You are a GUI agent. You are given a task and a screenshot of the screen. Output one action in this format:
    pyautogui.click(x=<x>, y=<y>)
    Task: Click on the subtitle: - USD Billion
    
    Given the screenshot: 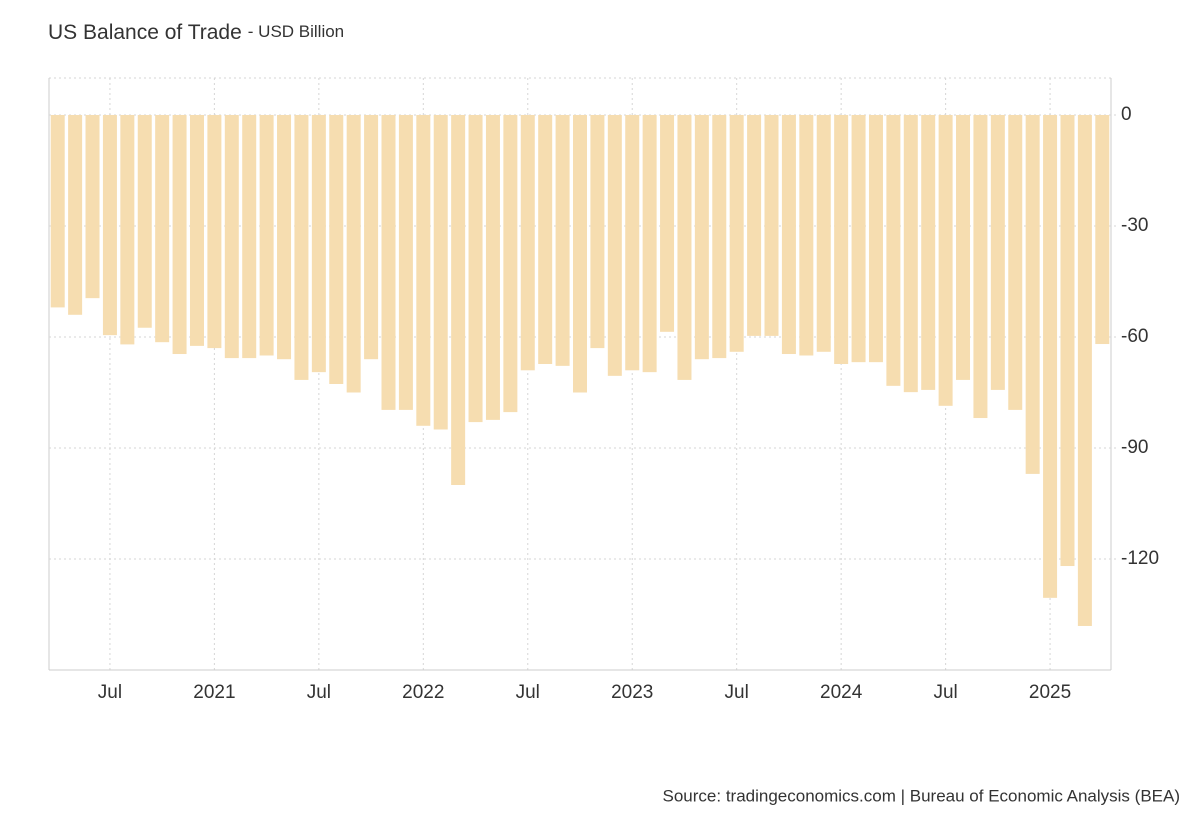 What is the action you would take?
    pyautogui.click(x=296, y=31)
    